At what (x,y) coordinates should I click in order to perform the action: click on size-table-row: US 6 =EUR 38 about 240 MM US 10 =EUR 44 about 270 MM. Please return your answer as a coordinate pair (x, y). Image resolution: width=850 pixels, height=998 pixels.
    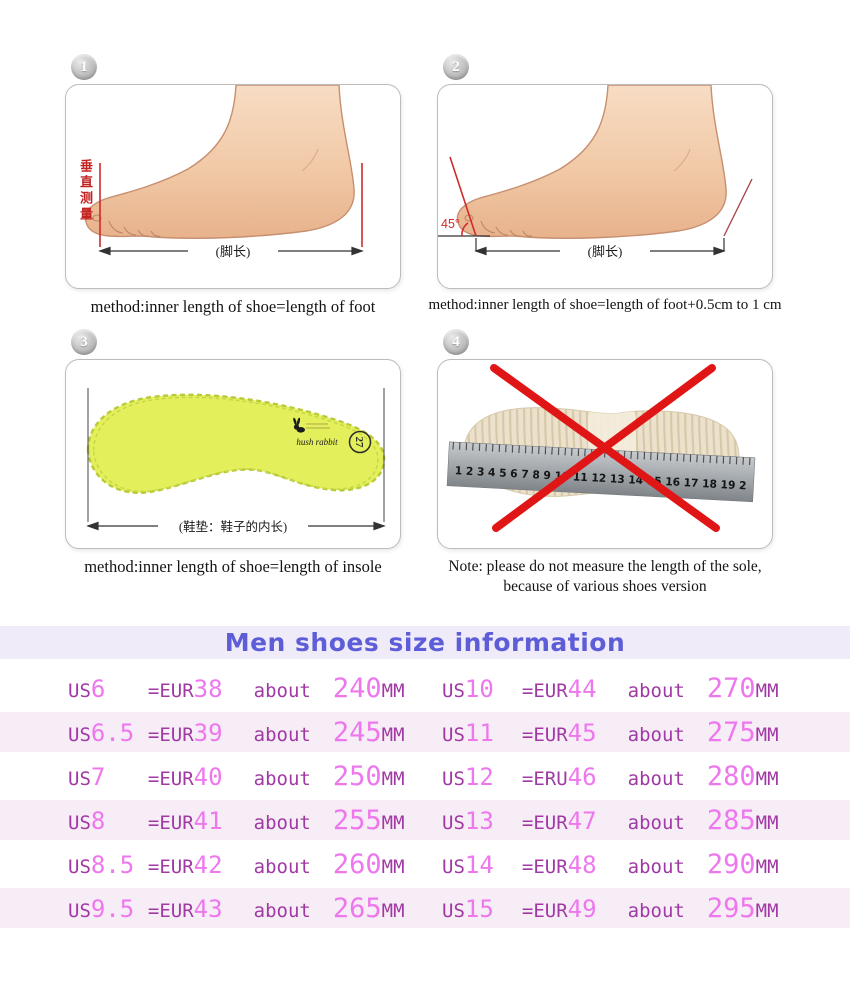
    Looking at the image, I should click on (425, 688).